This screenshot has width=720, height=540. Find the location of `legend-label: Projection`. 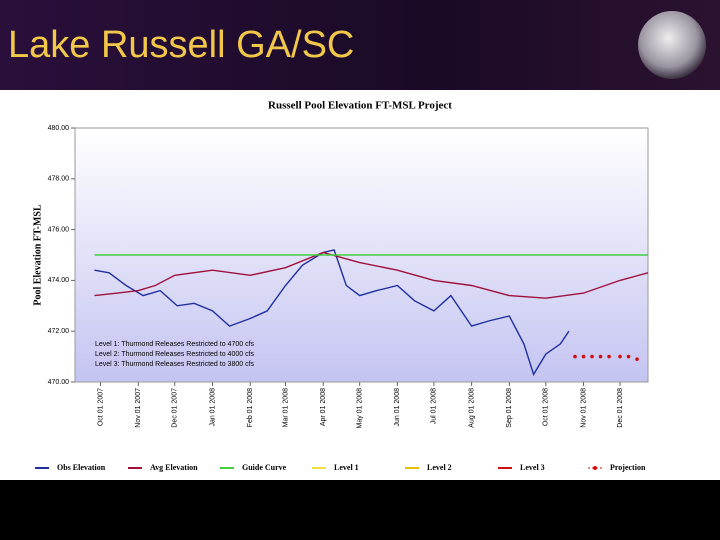

legend-label: Projection is located at coordinates (628, 467).